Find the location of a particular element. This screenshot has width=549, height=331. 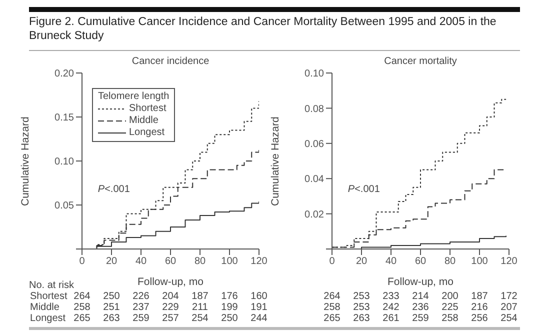

text: 176 is located at coordinates (229, 296).